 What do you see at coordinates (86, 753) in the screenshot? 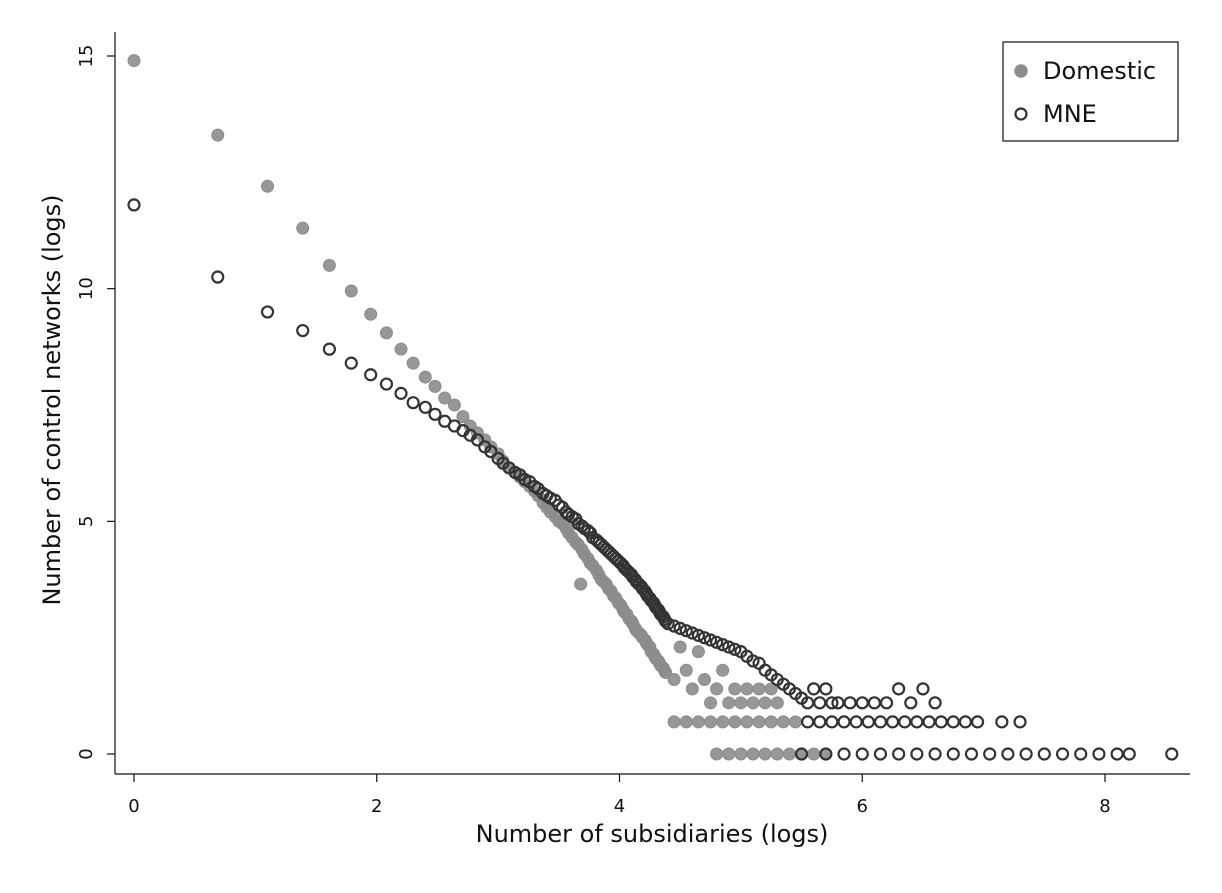
I see `y-tick-label: 0` at bounding box center [86, 753].